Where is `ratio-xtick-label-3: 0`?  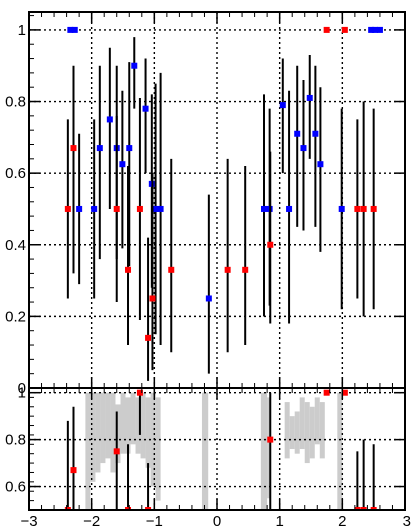
ratio-xtick-label-3: 0 is located at coordinates (217, 521).